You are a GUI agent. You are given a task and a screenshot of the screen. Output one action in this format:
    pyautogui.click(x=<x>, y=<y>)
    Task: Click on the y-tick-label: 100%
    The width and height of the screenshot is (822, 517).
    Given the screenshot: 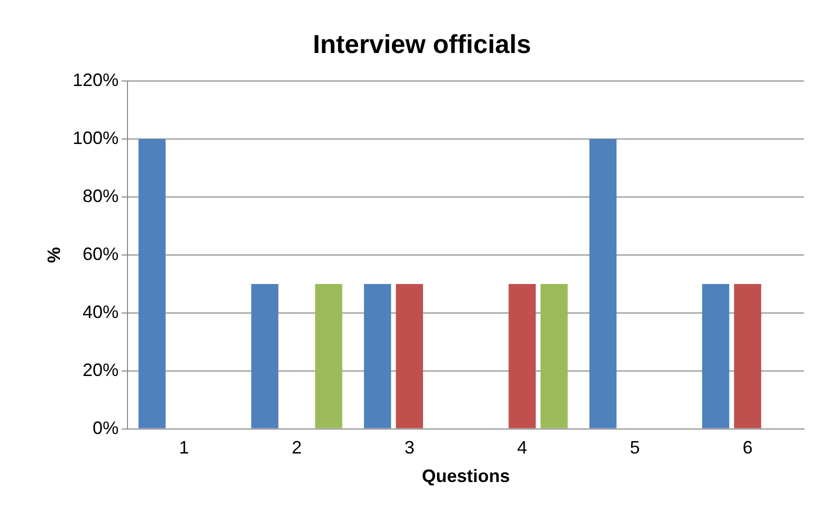 What is the action you would take?
    pyautogui.click(x=95, y=138)
    